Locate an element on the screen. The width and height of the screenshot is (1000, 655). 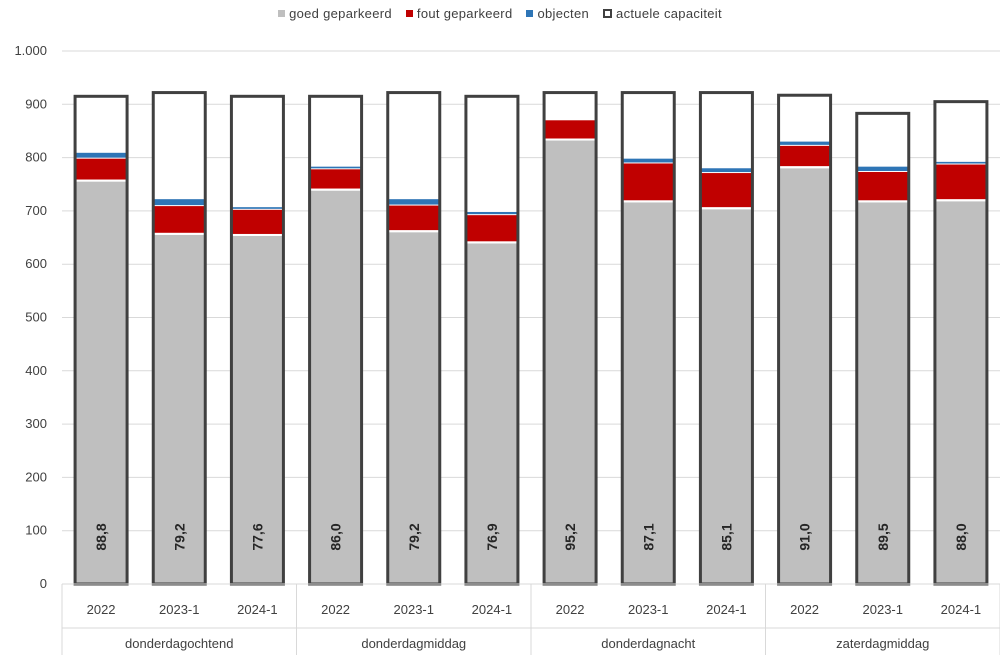
data-label: 87,1 is located at coordinates (648, 536).